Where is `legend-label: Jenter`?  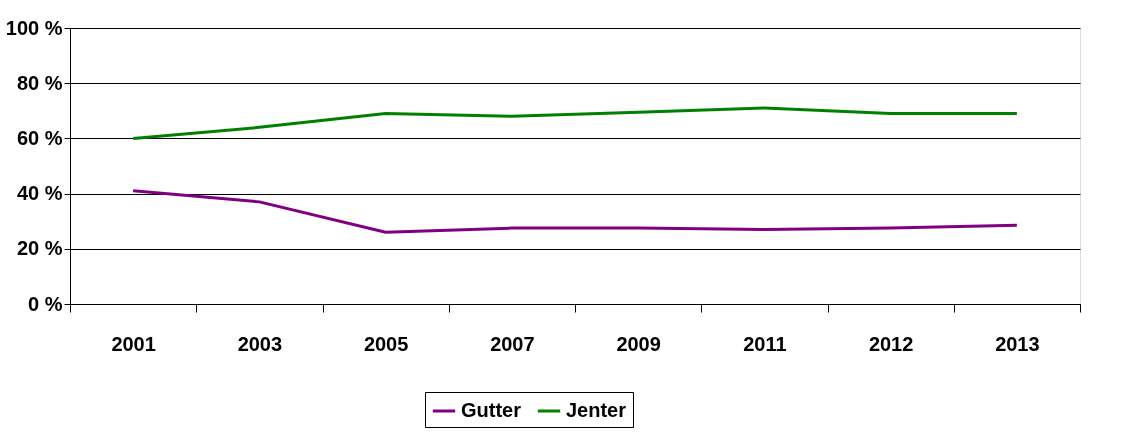
legend-label: Jenter is located at coordinates (596, 410).